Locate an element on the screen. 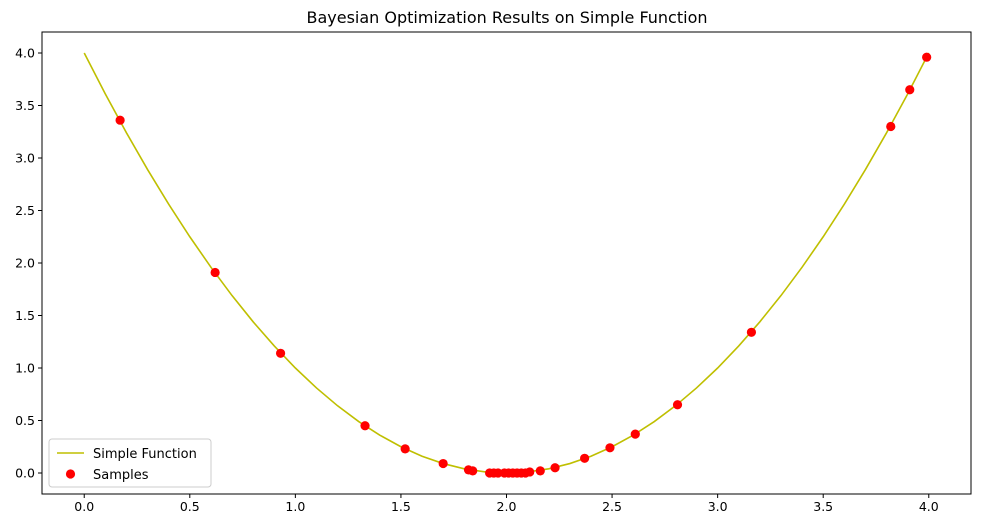  legend-marker-swatch is located at coordinates (70, 474).